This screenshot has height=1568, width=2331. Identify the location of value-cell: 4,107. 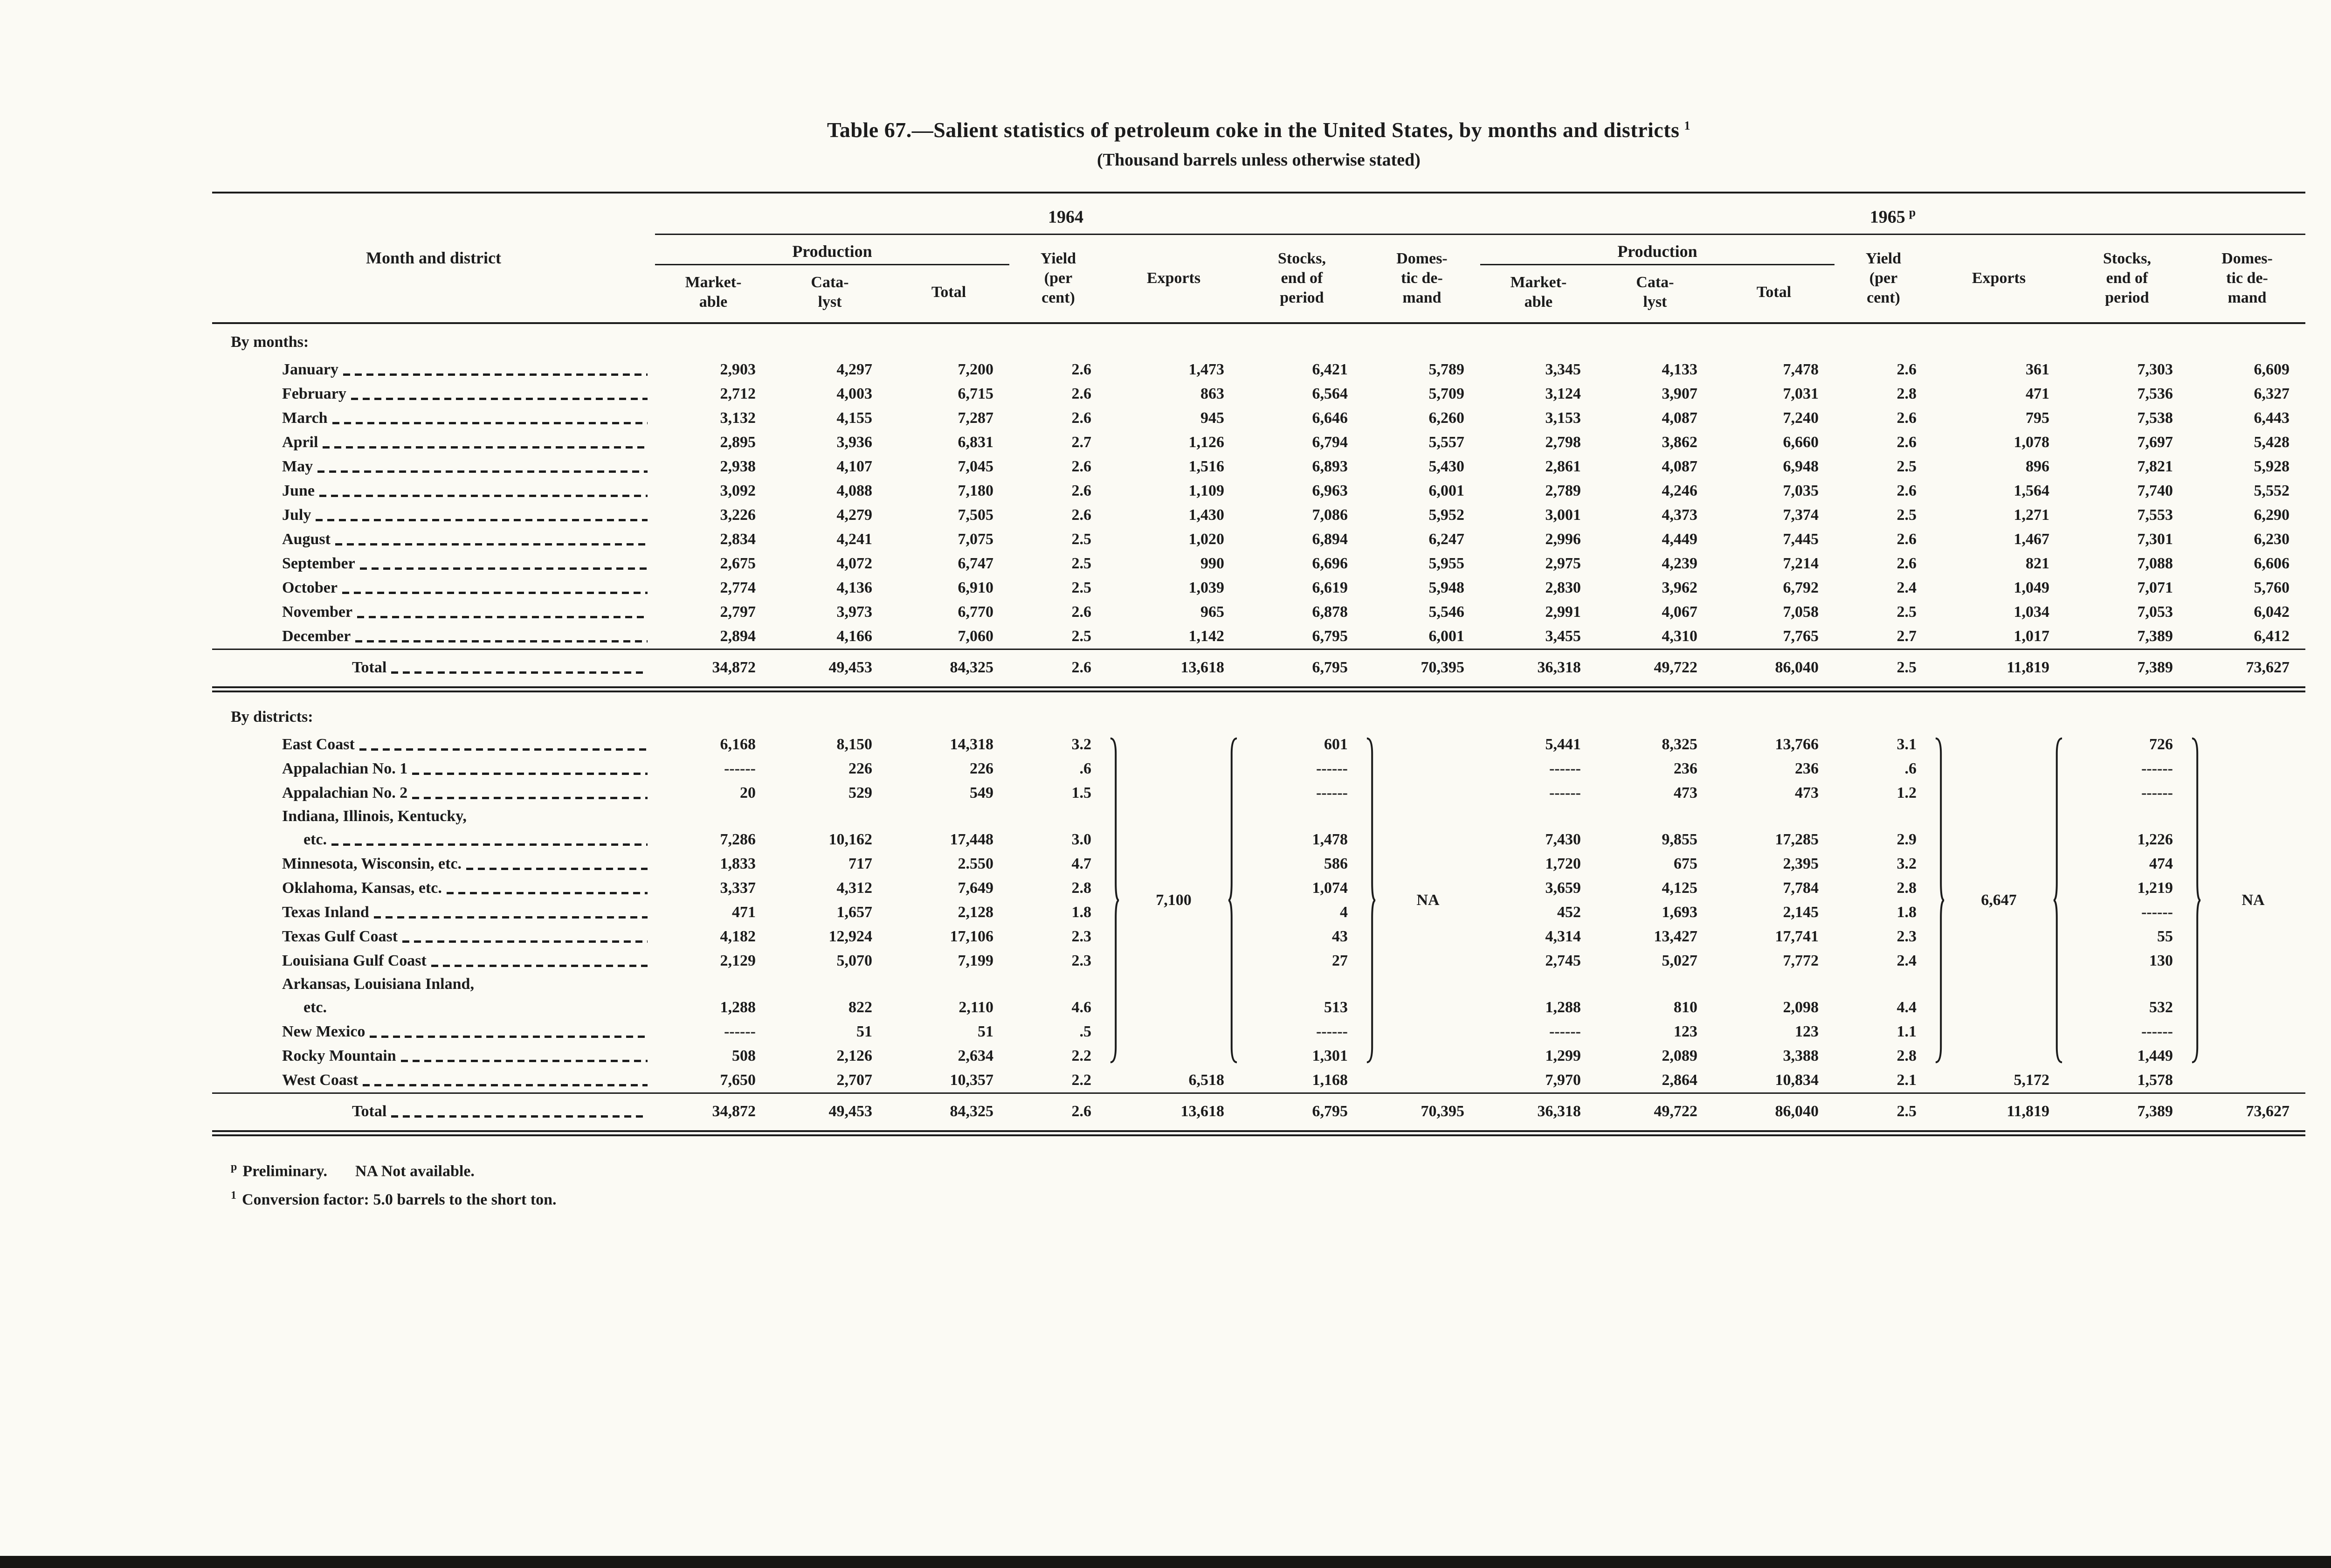
(854, 466).